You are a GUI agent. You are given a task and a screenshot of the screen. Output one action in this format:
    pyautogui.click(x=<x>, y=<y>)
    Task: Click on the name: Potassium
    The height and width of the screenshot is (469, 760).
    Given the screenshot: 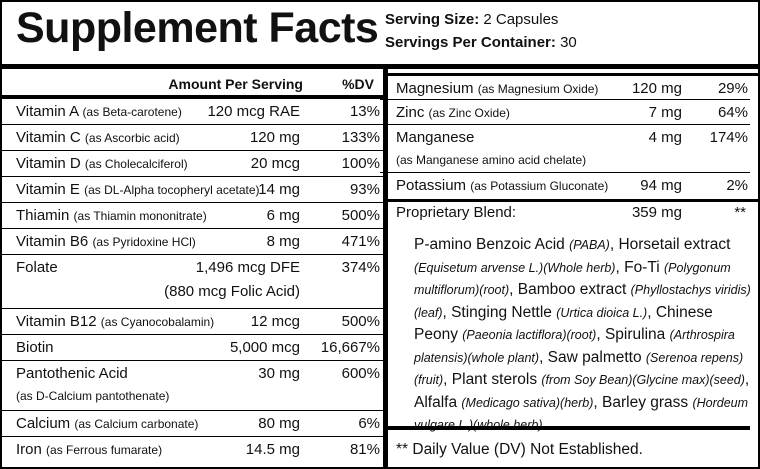 What is the action you would take?
    pyautogui.click(x=431, y=185)
    